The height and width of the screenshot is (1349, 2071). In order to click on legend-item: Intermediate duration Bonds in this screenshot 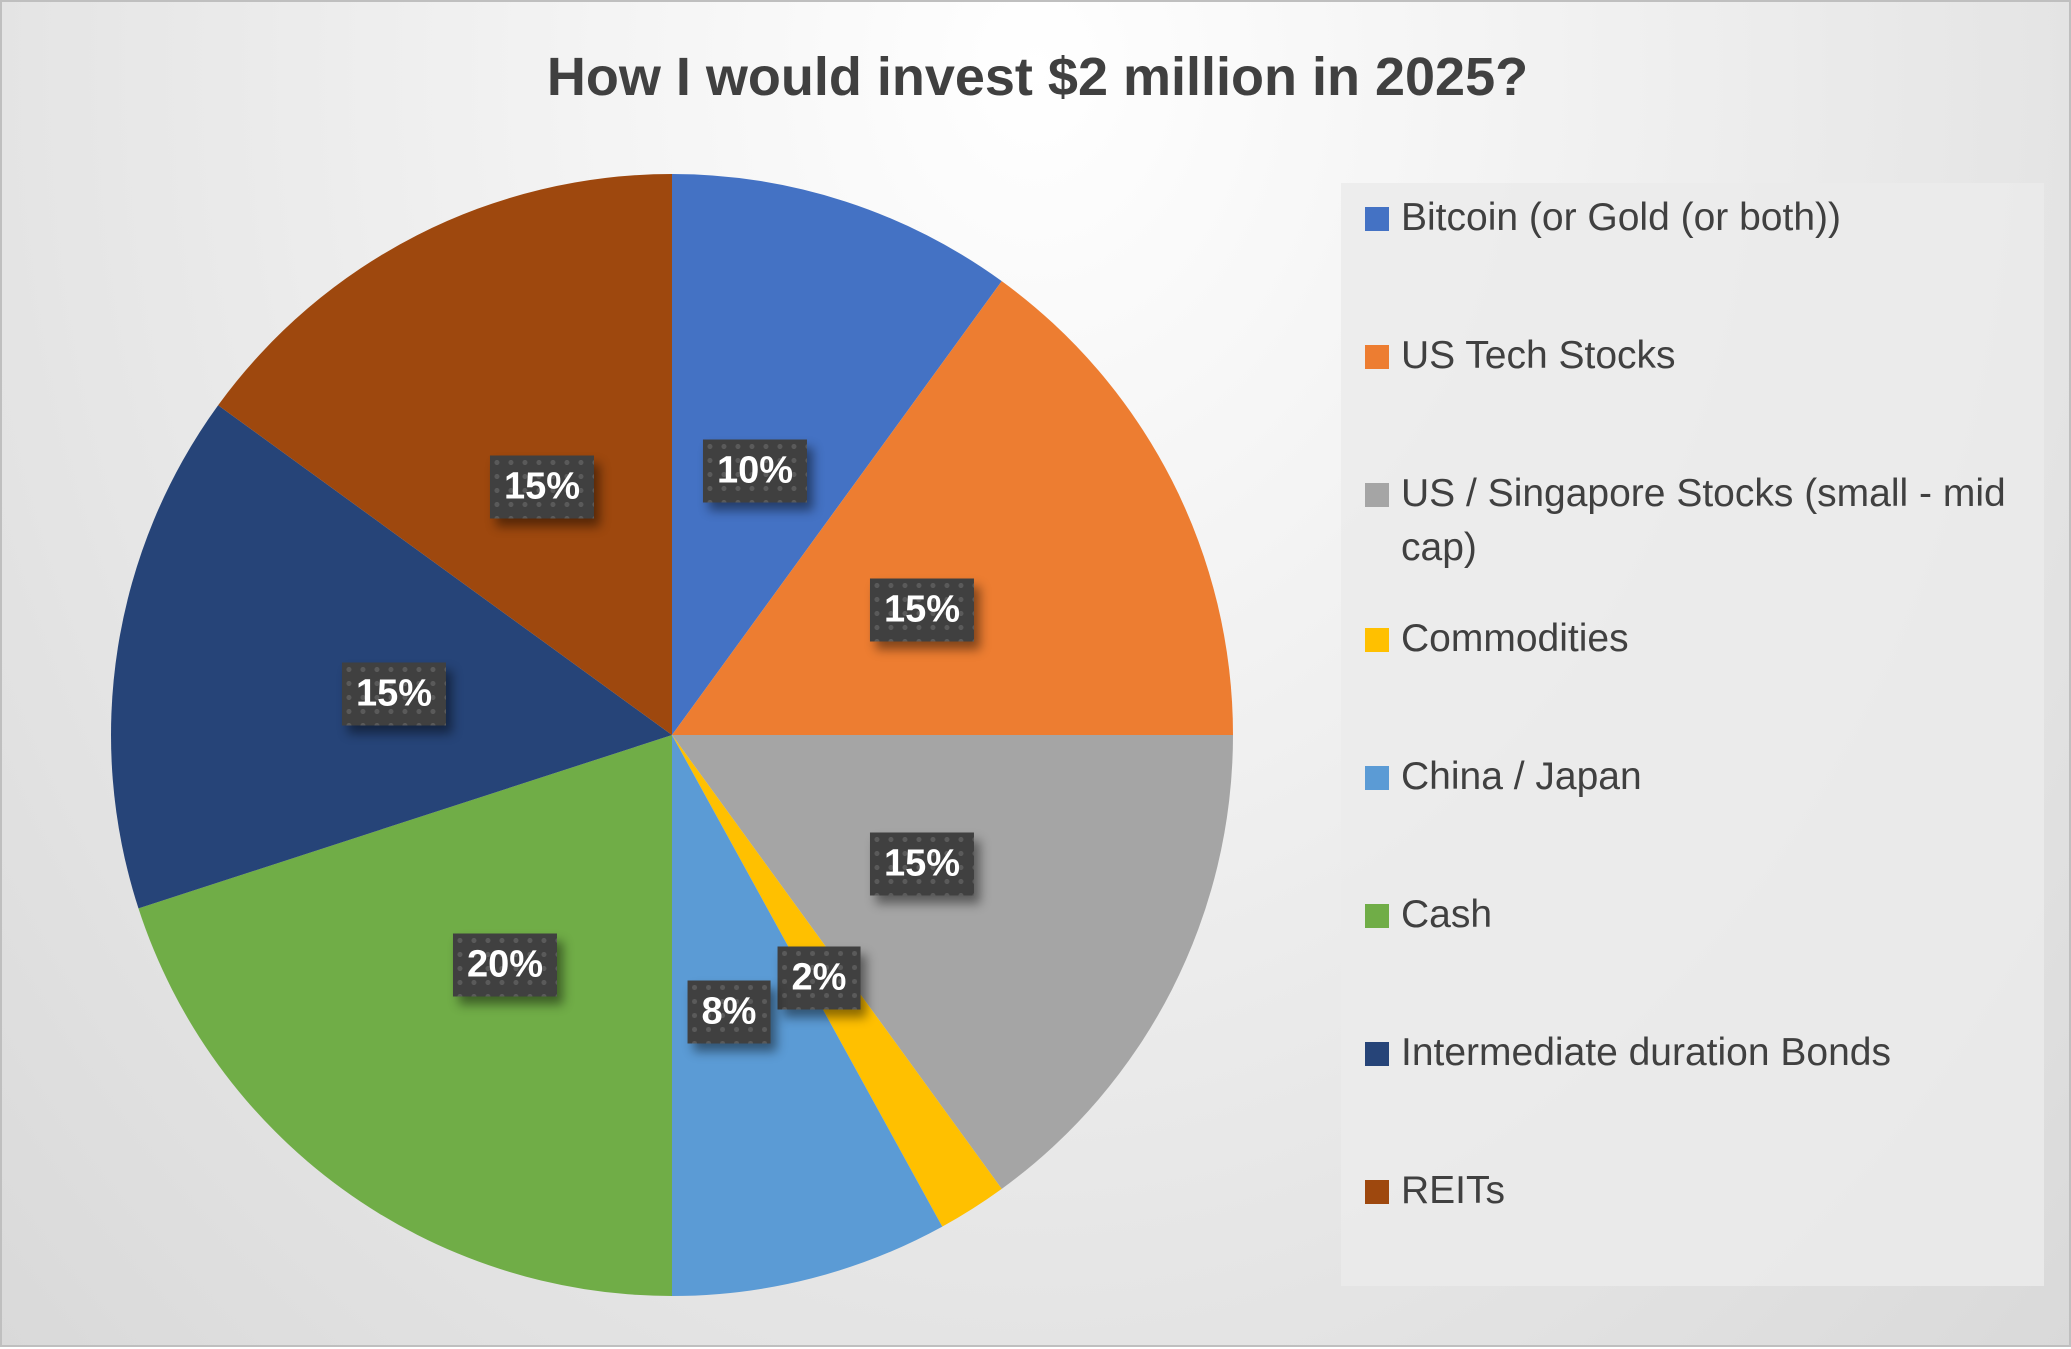, I will do `click(1717, 1053)`.